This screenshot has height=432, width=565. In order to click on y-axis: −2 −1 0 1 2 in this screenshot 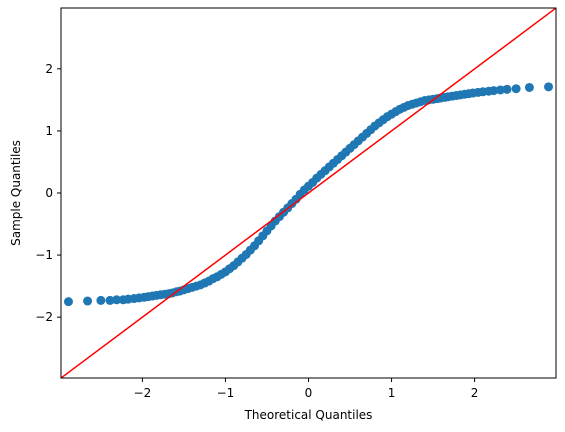, I will do `click(48, 193)`.